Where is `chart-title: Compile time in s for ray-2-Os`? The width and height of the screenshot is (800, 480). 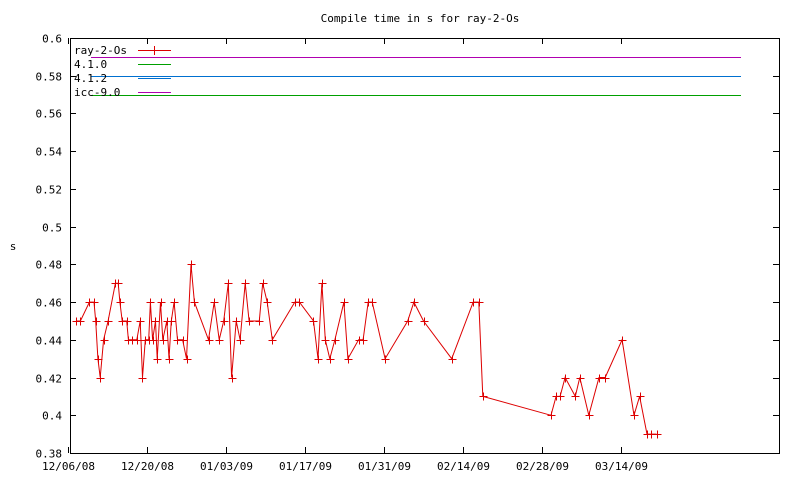
chart-title: Compile time in s for ray-2-Os is located at coordinates (420, 18).